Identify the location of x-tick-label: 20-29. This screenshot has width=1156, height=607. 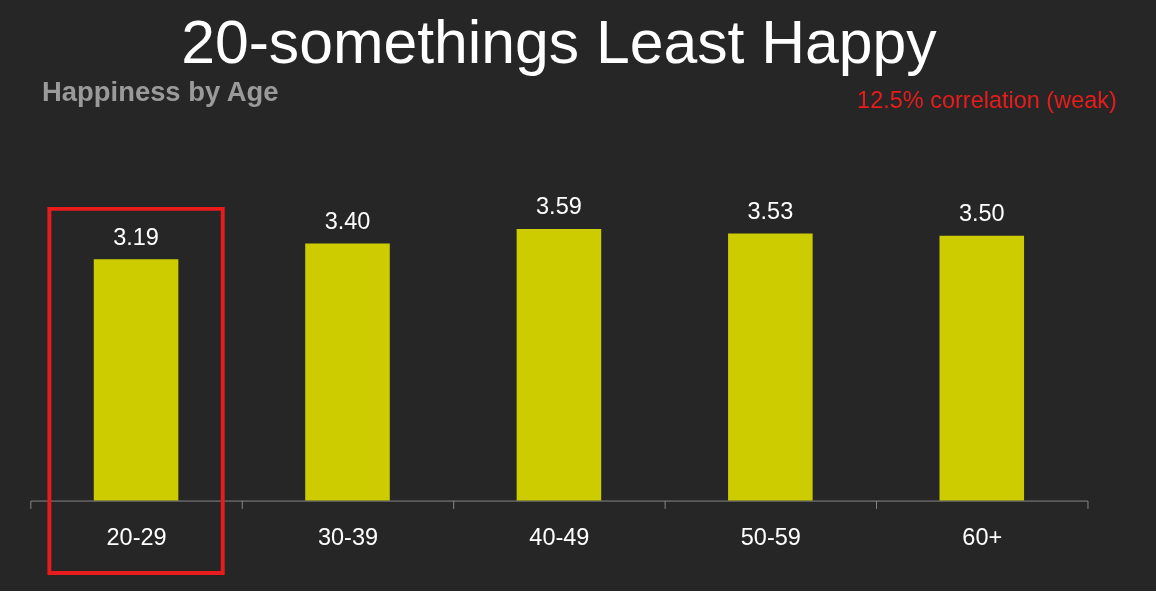
(136, 537).